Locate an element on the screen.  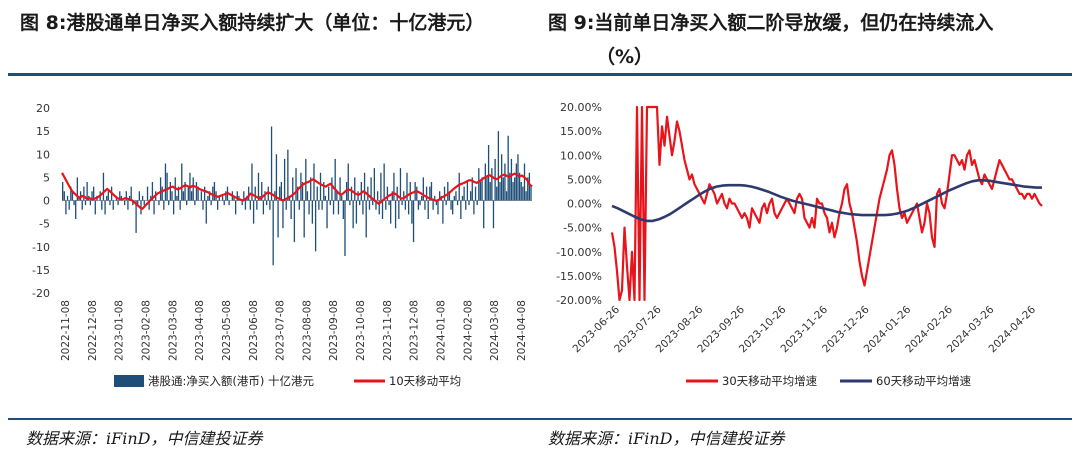
left-source-note: 数据来源：iFinD，中信建投证券 is located at coordinates (144, 438).